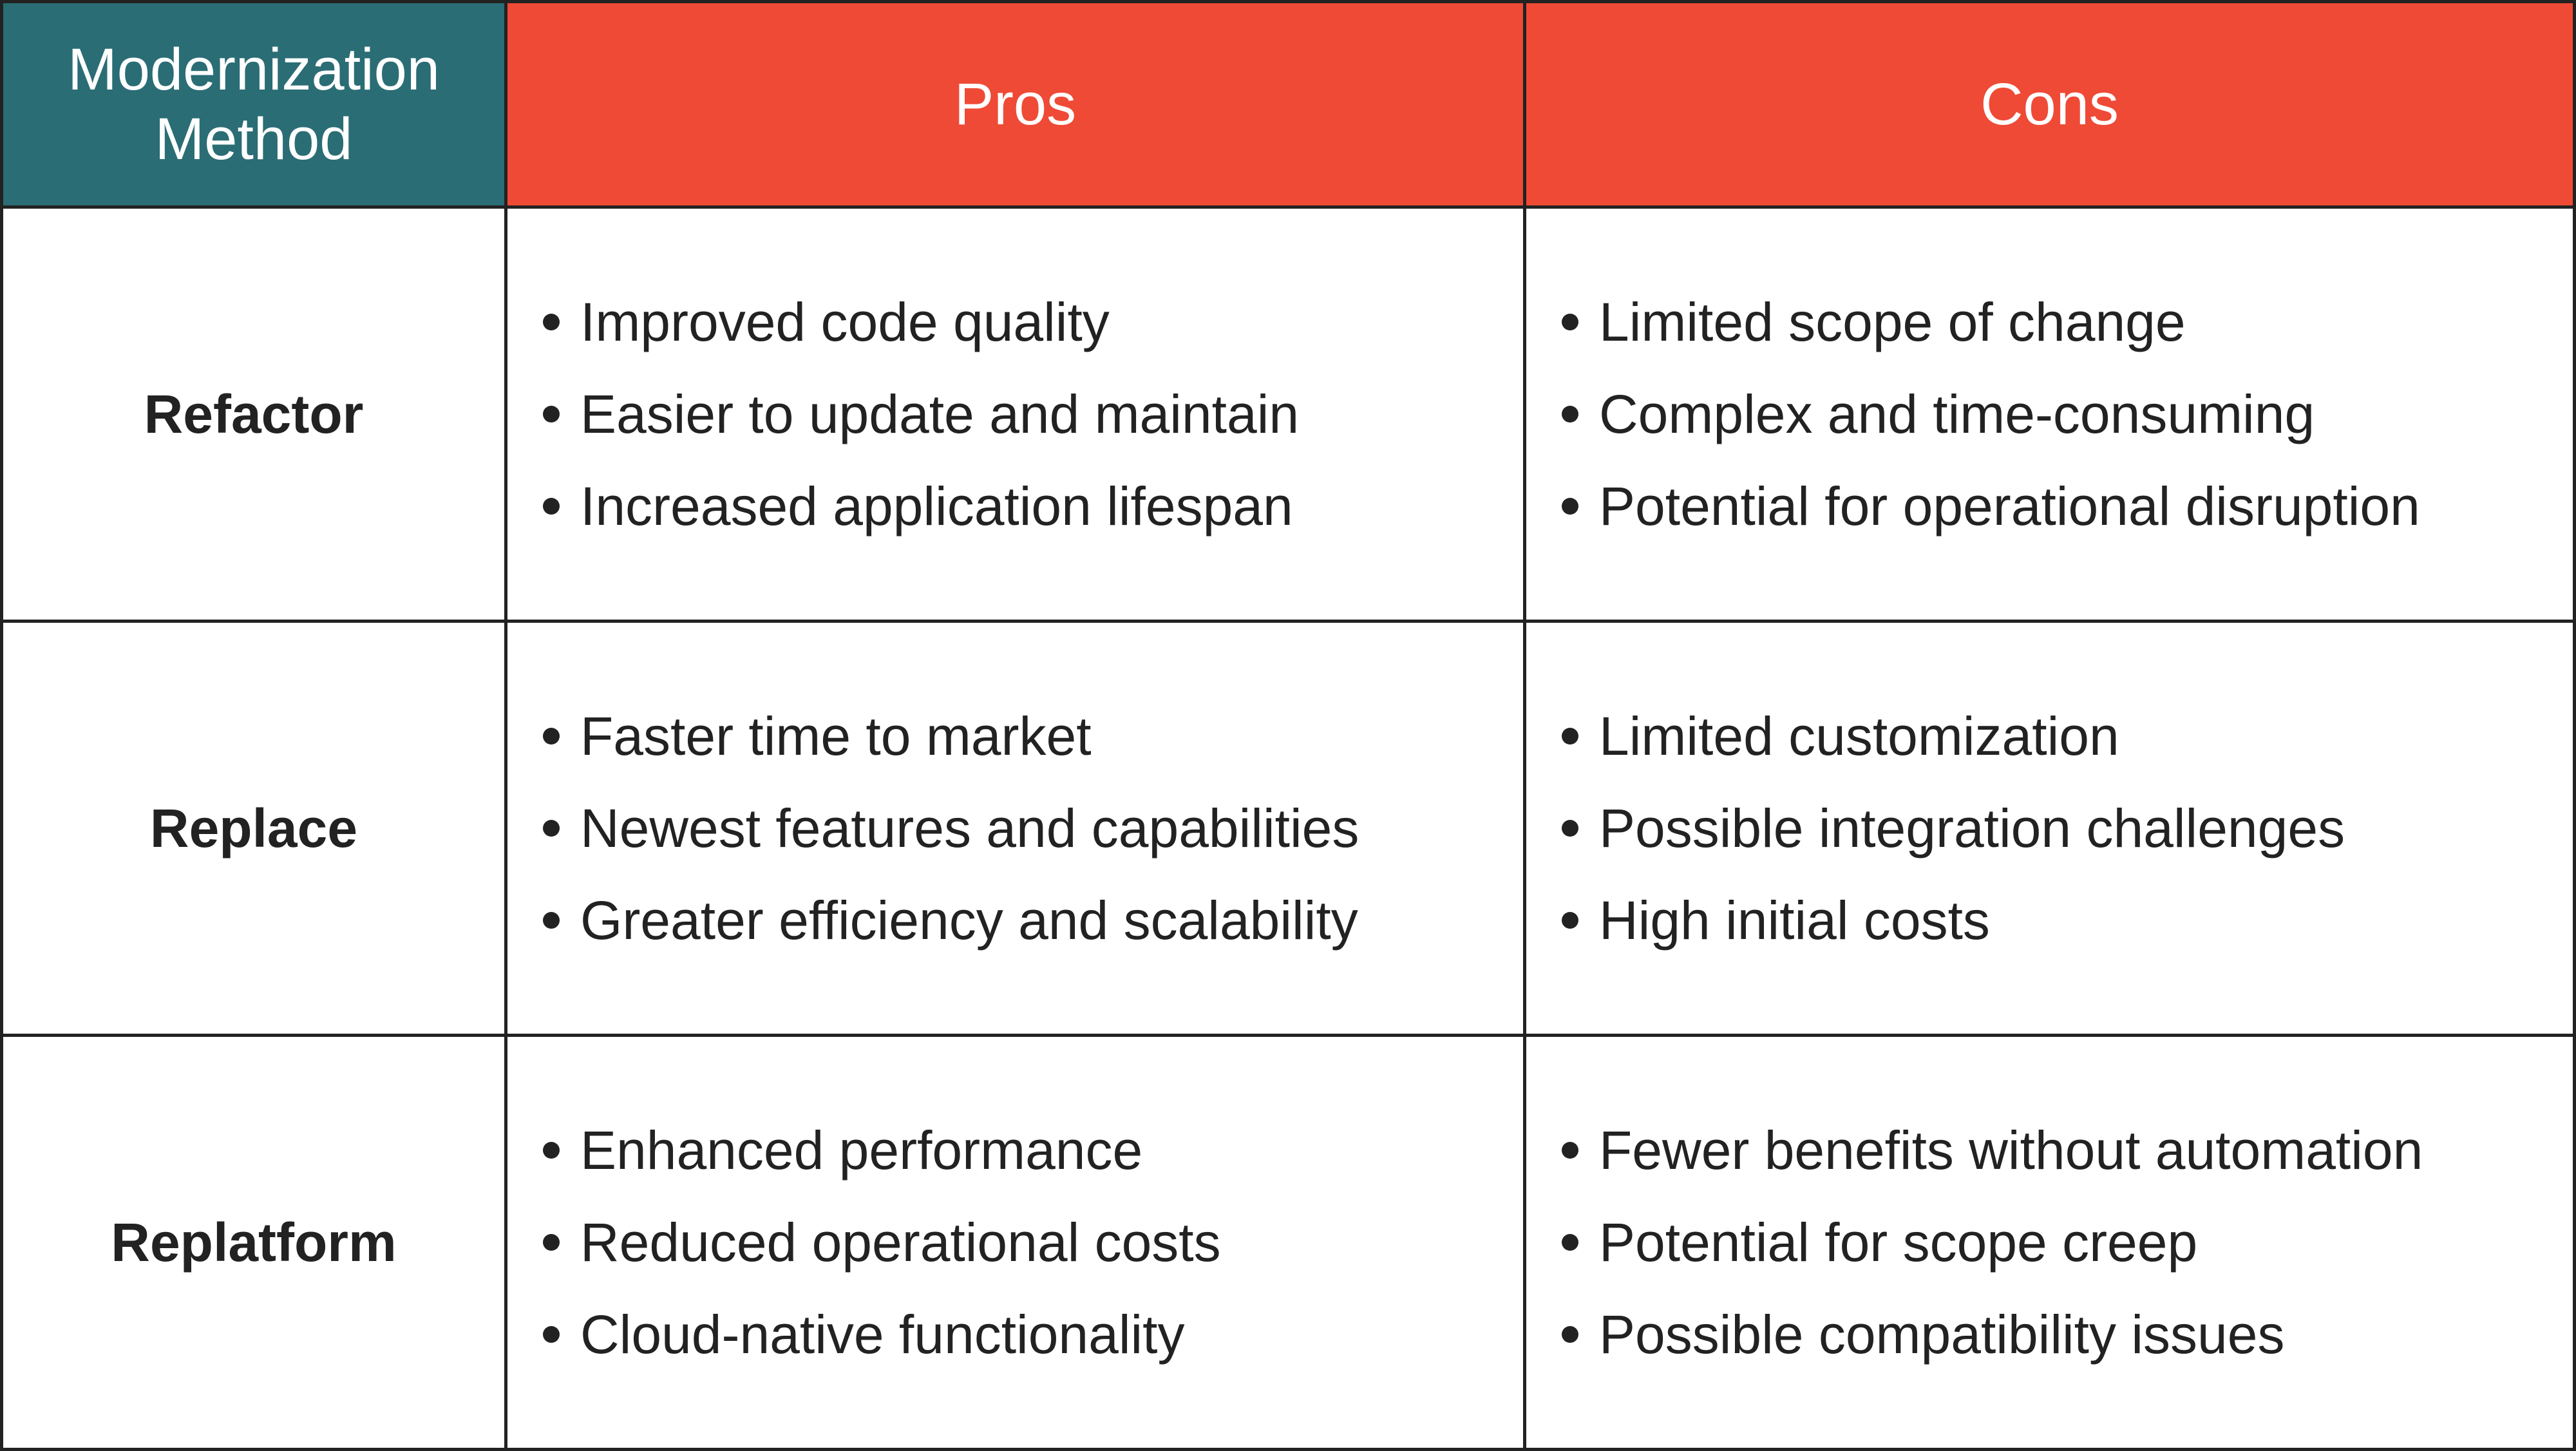 This screenshot has width=2576, height=1451. What do you see at coordinates (940, 413) in the screenshot?
I see `pros-item-text: Easier to update and maintain` at bounding box center [940, 413].